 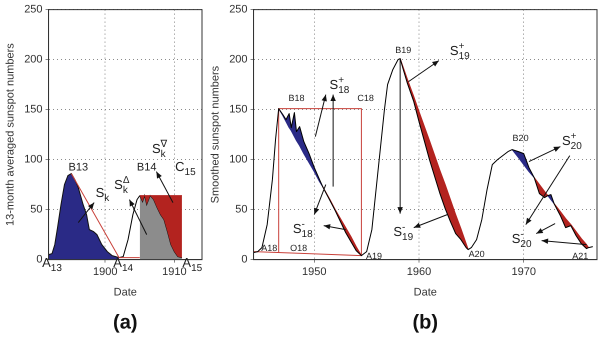 What do you see at coordinates (78, 168) in the screenshot?
I see `annotation: B13` at bounding box center [78, 168].